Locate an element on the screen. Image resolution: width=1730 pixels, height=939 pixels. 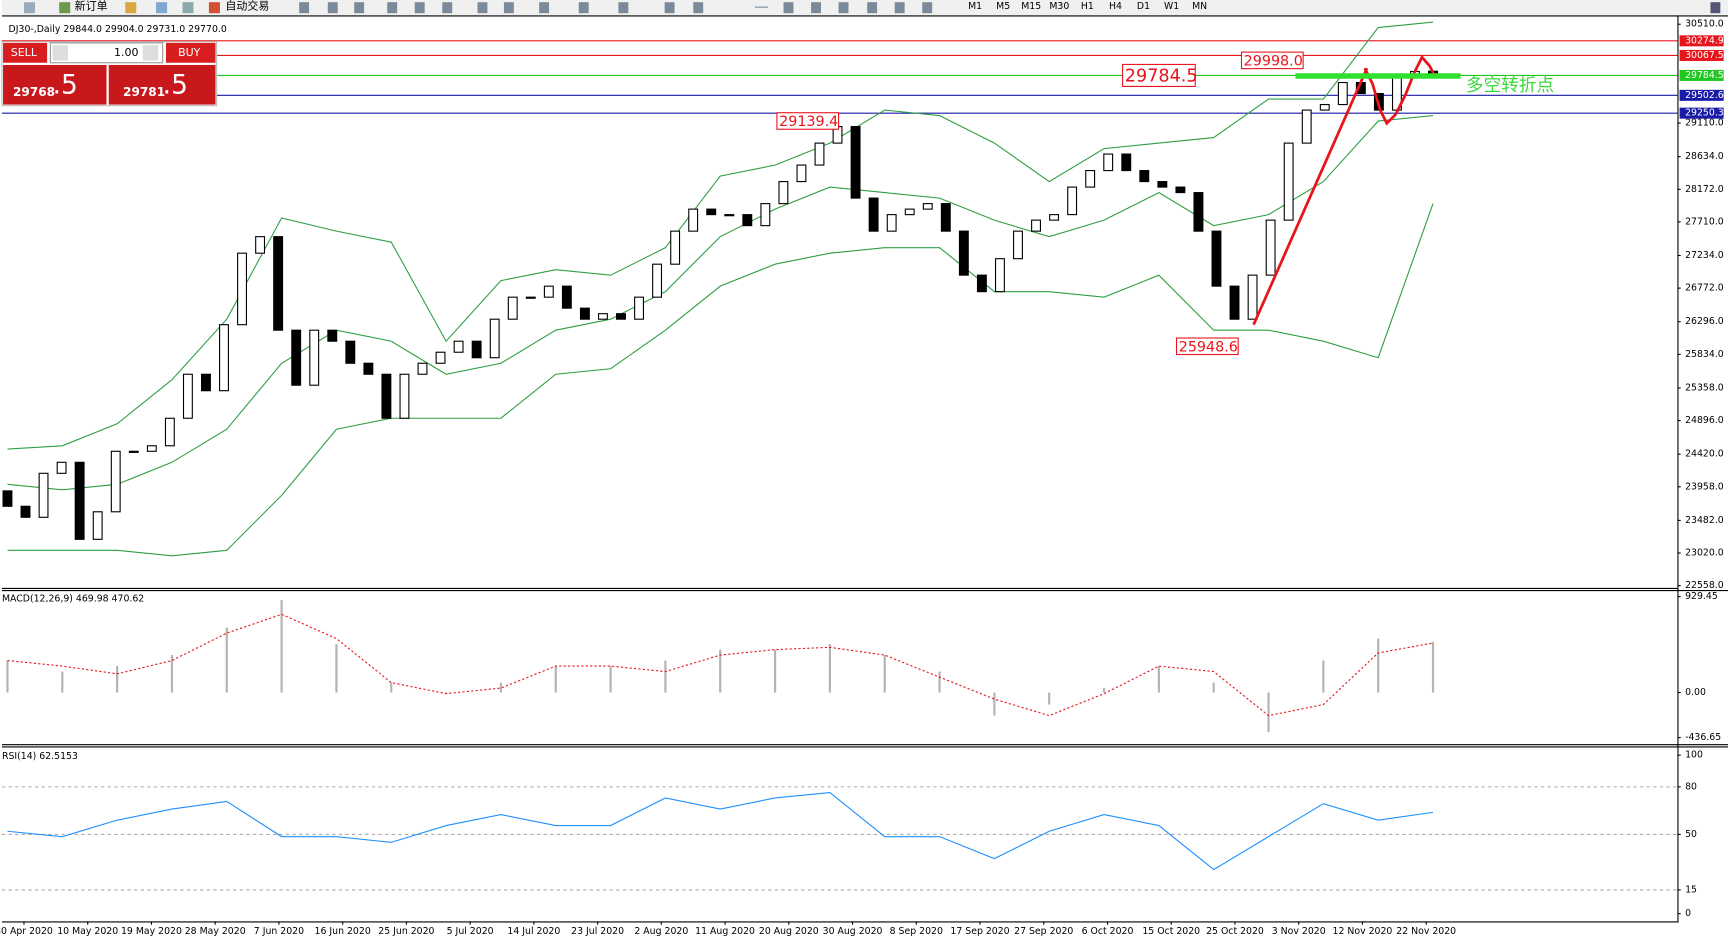
search-icon is located at coordinates (1715, 8).